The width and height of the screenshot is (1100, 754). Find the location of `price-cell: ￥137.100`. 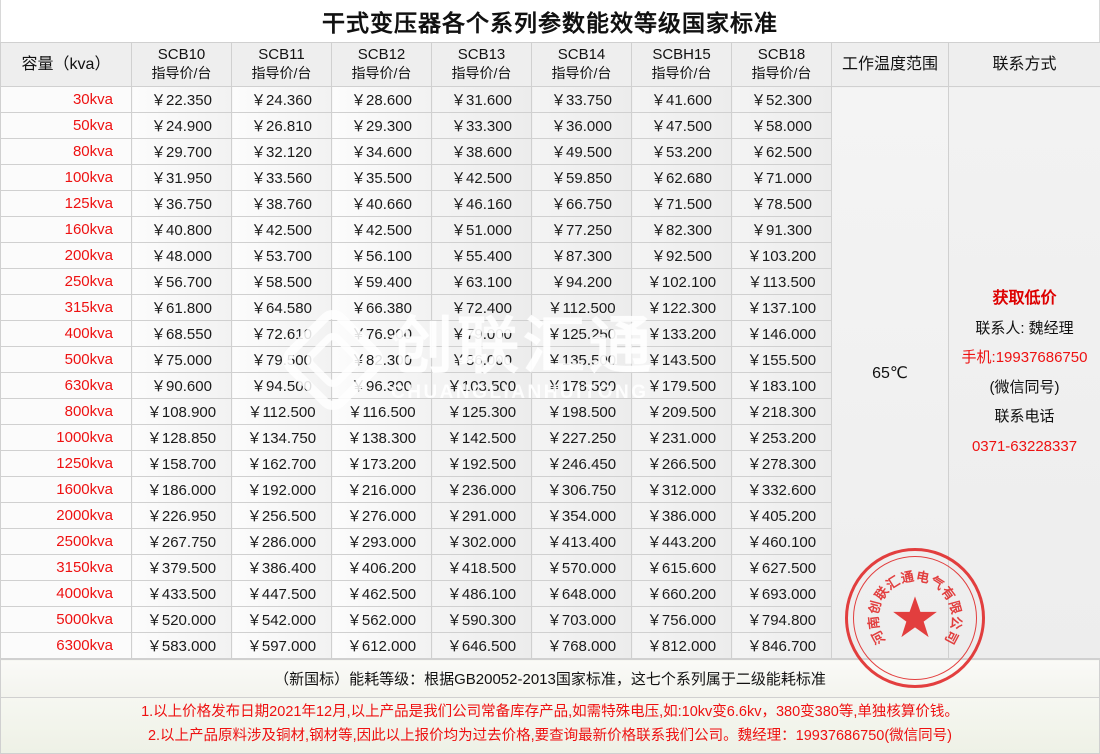

price-cell: ￥137.100 is located at coordinates (782, 308).